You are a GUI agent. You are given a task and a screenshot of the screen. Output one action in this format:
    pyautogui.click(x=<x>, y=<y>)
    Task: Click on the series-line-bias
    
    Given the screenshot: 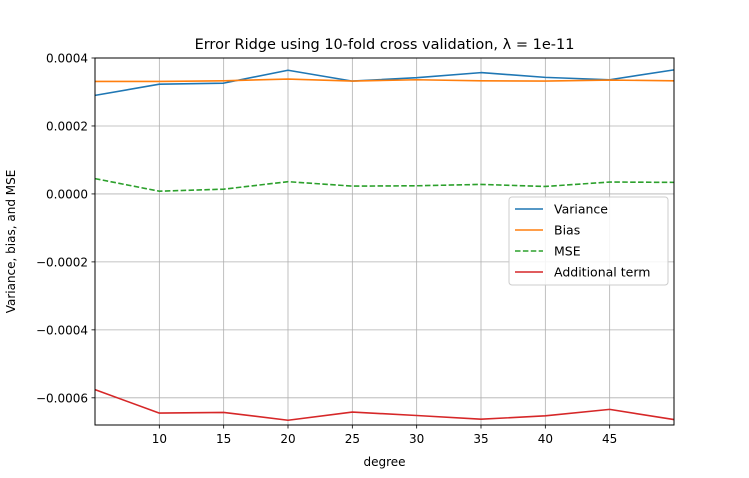 What is the action you would take?
    pyautogui.click(x=385, y=80)
    